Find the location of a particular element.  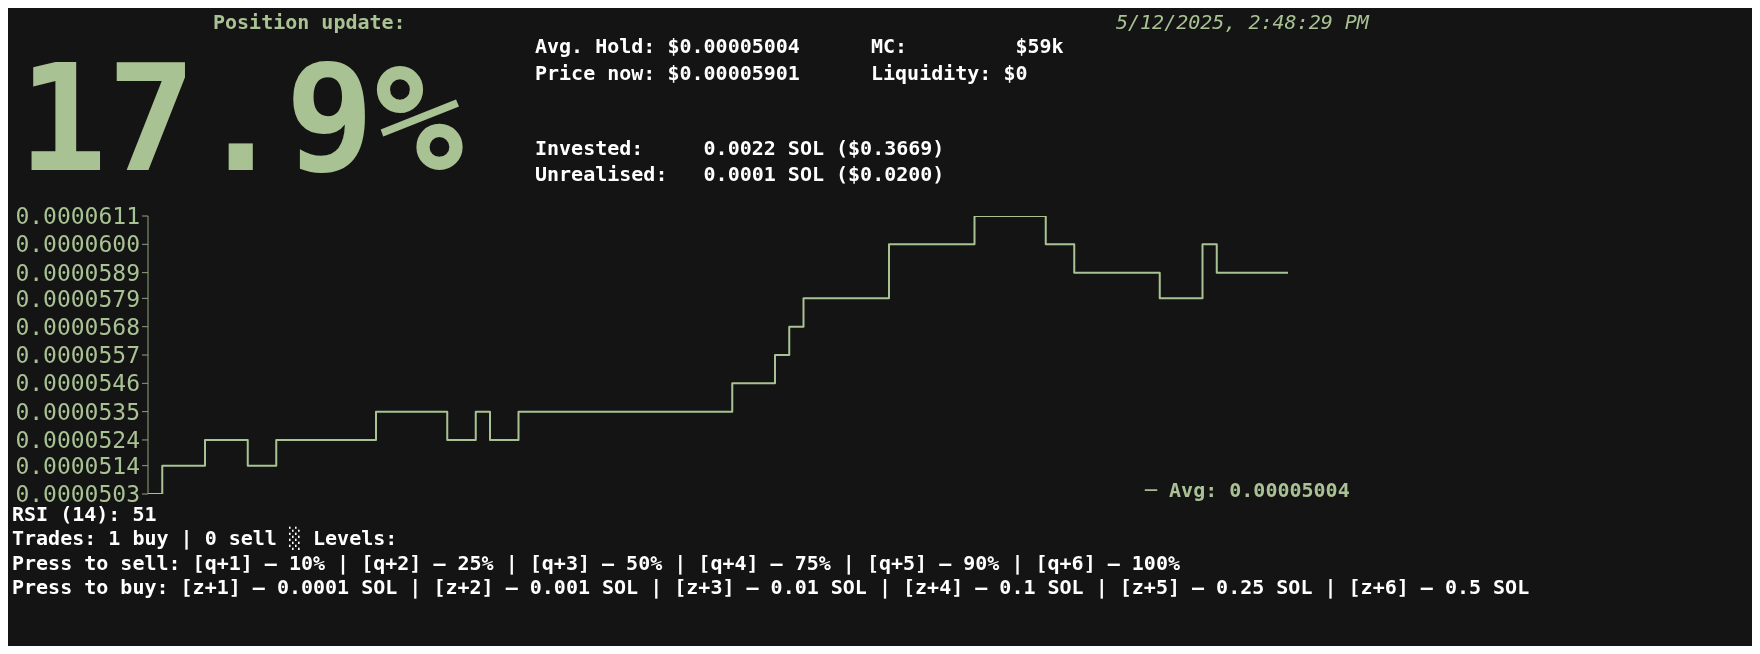

text: Avg. Hold: $0.00005004 is located at coordinates (667, 46).